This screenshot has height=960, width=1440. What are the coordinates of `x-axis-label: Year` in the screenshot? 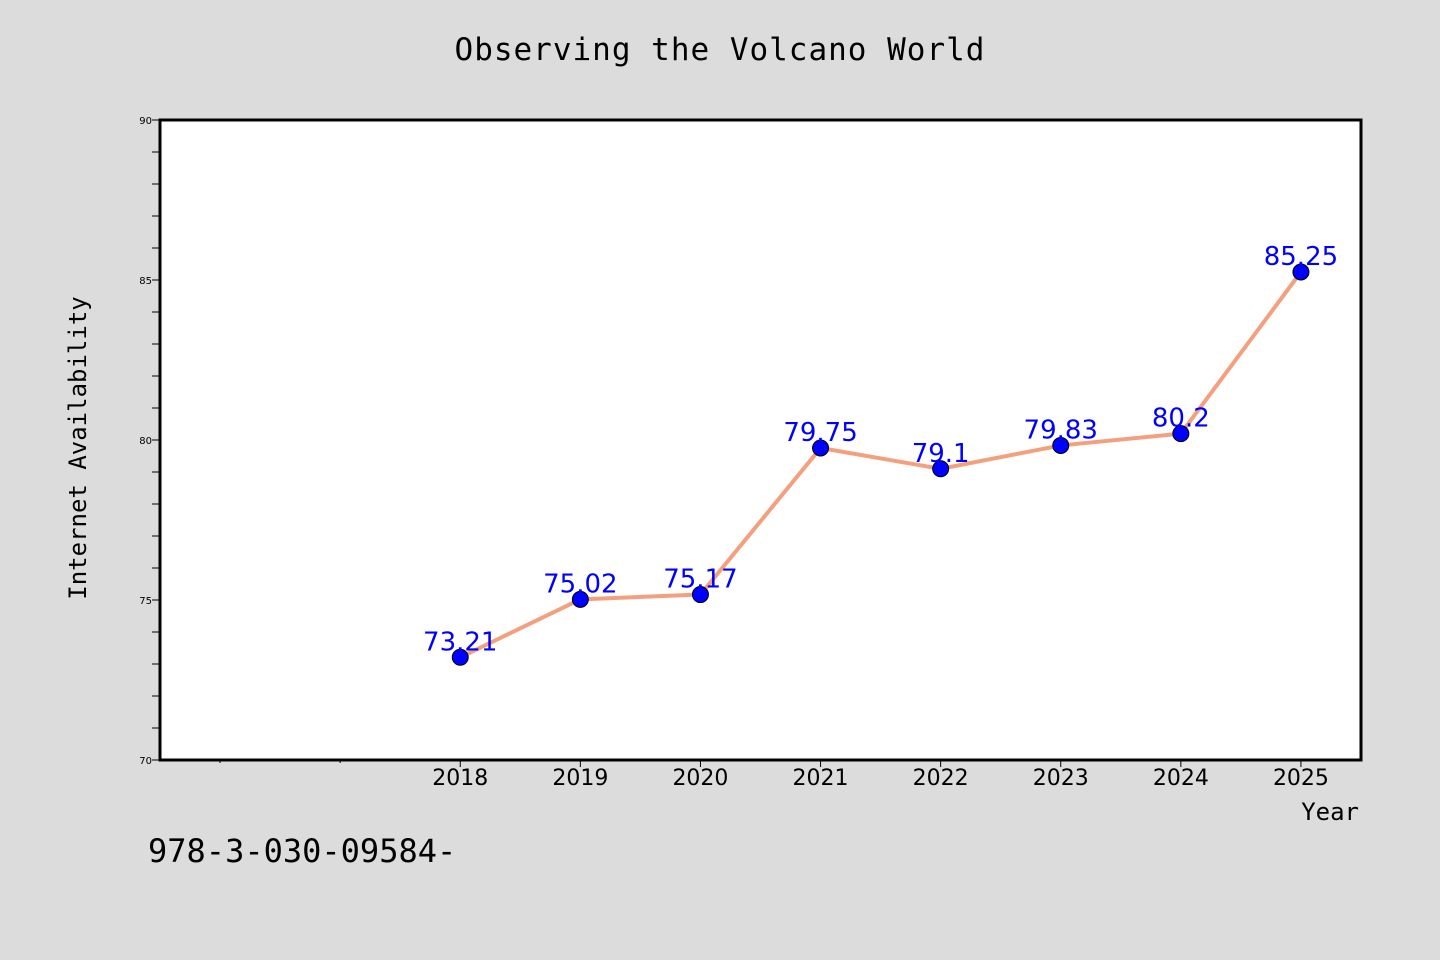 It's located at (1330, 812).